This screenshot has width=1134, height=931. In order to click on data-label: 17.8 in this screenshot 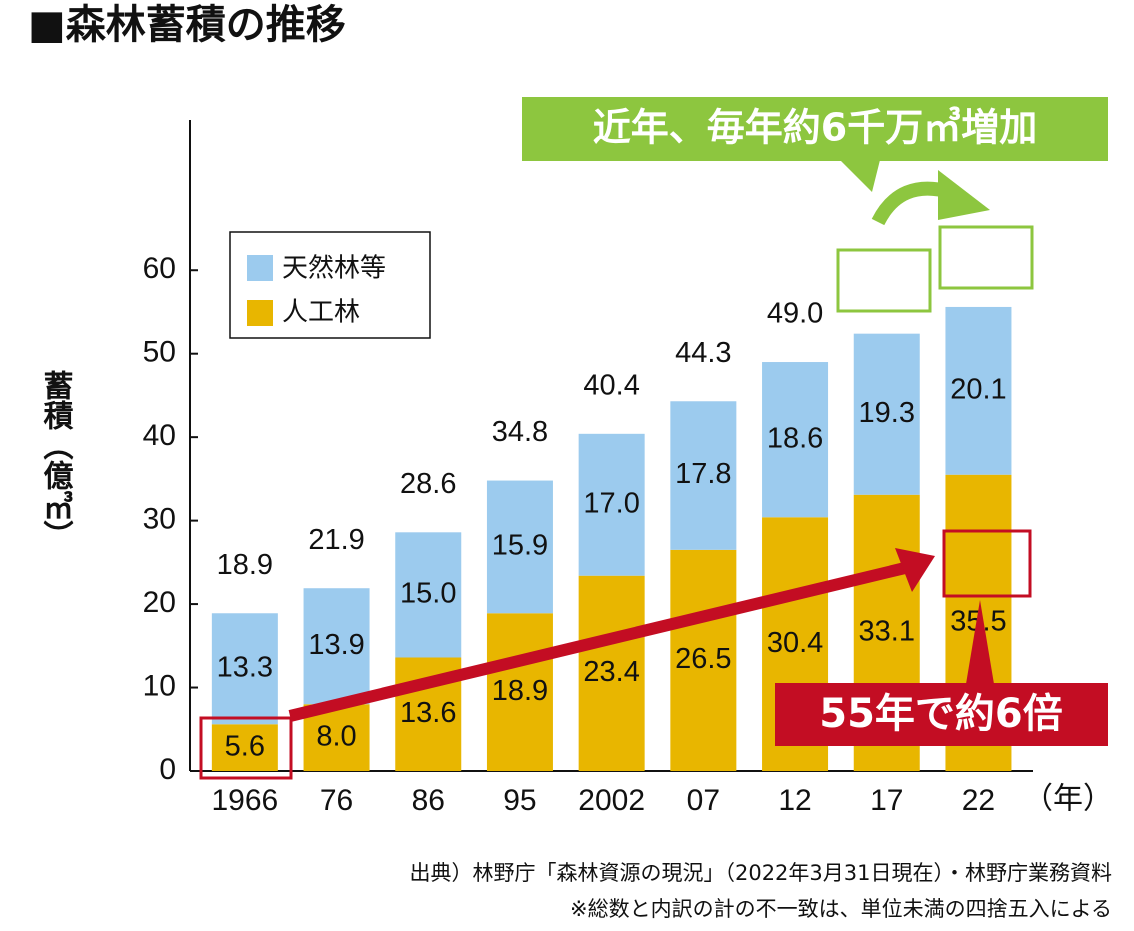, I will do `click(703, 474)`.